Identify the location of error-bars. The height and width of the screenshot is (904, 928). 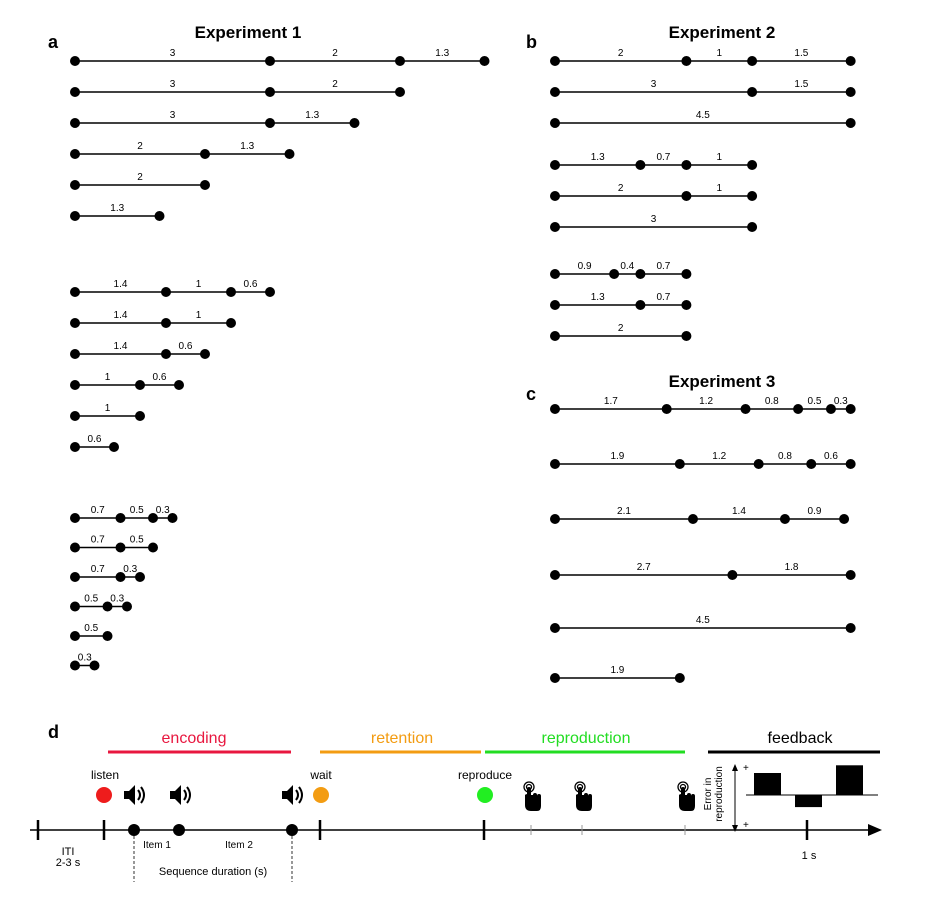
(808, 786).